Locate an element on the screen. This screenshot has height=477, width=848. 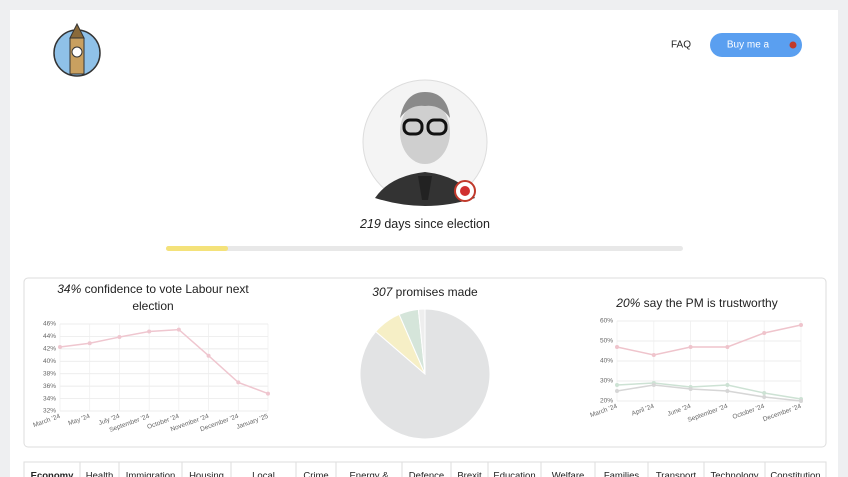
progress-track is located at coordinates (424, 248).